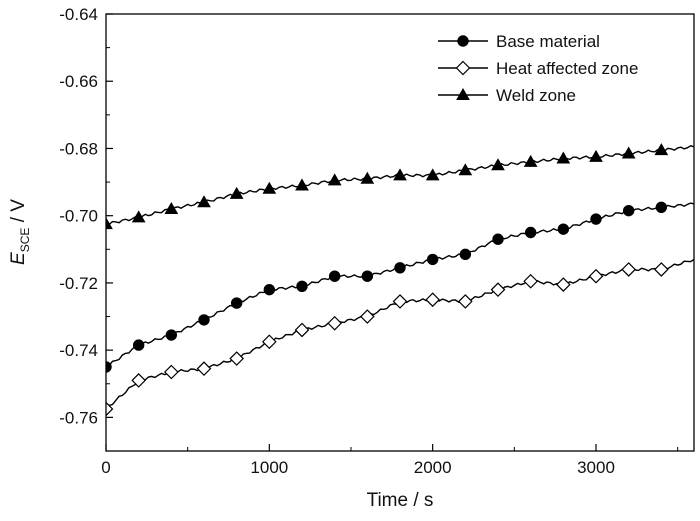 Image resolution: width=700 pixels, height=521 pixels. Describe the element at coordinates (269, 467) in the screenshot. I see `x-tick-label: 1000` at that location.